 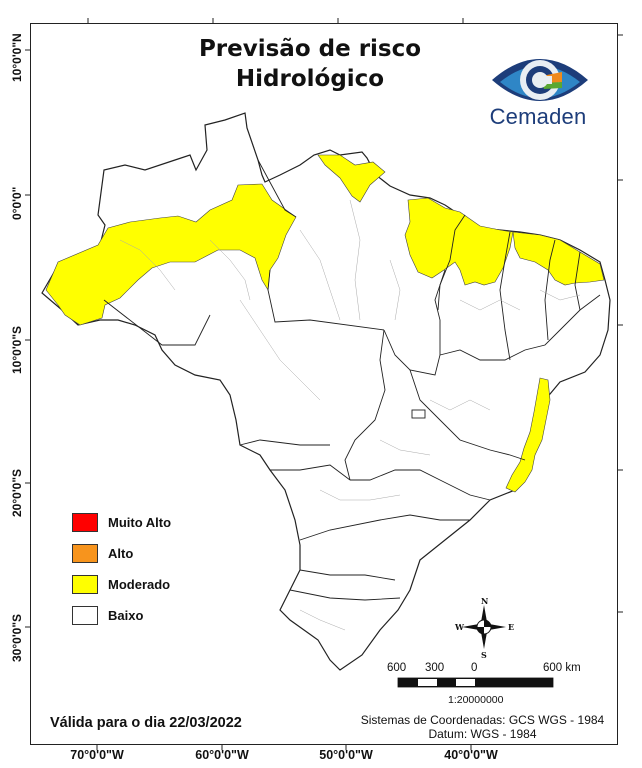 What do you see at coordinates (140, 522) in the screenshot?
I see `legend-label: Muito Alto` at bounding box center [140, 522].